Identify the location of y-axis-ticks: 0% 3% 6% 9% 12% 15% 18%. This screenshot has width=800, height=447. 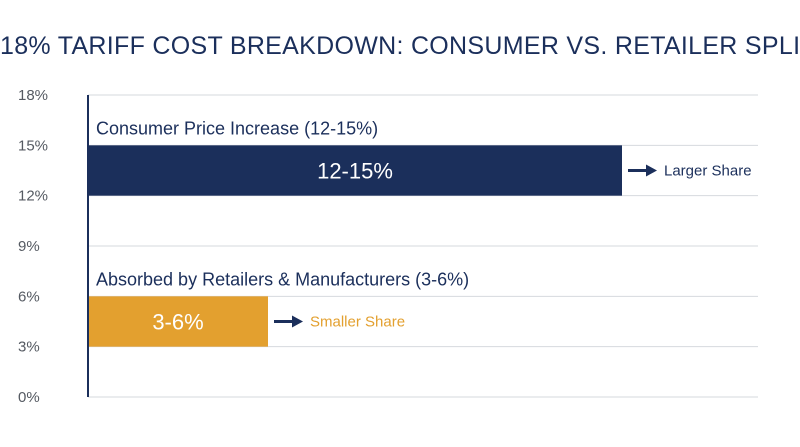
(33, 246).